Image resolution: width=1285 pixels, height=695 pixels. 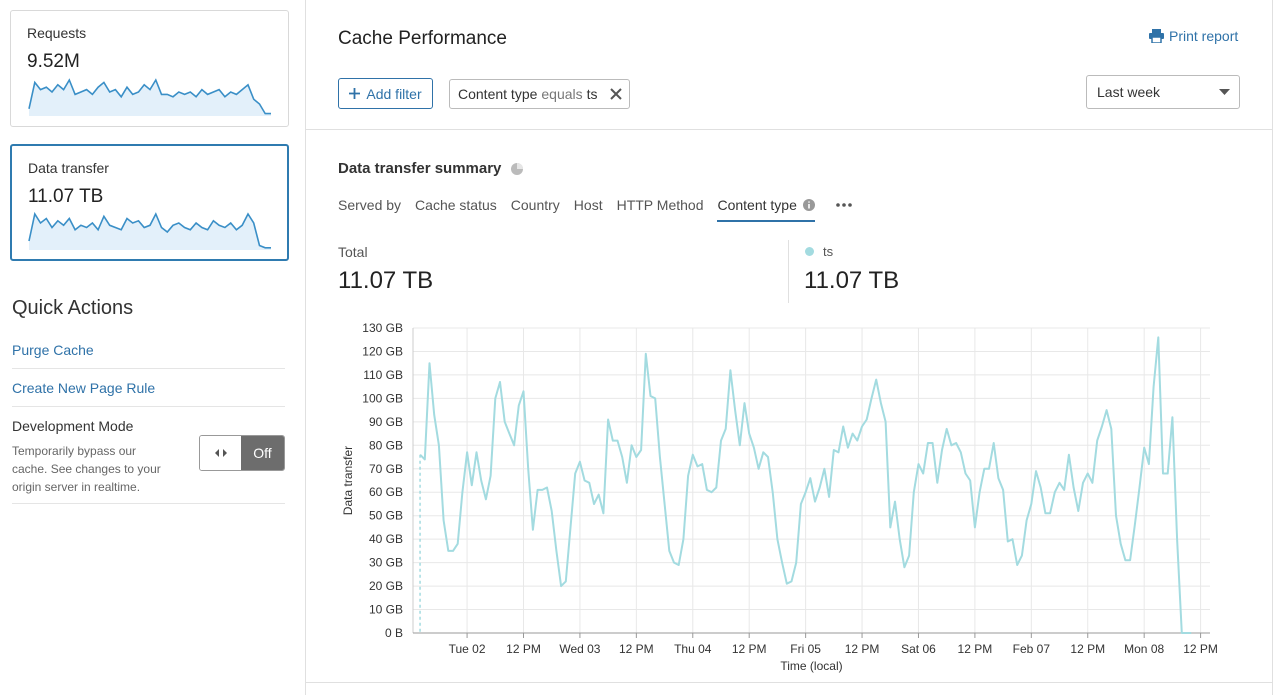 What do you see at coordinates (386, 563) in the screenshot?
I see `y-tick-label: 30 GB` at bounding box center [386, 563].